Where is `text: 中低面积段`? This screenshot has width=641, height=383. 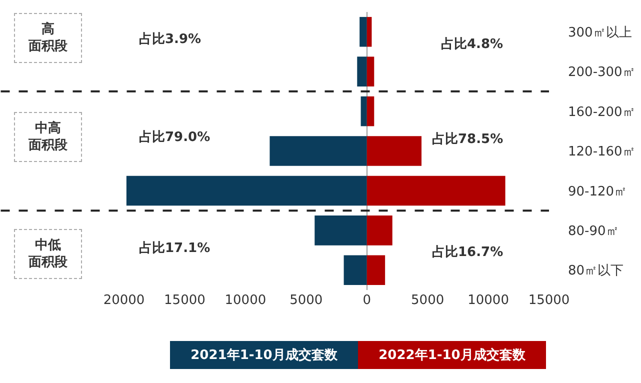
text: 中低面积段 is located at coordinates (48, 254).